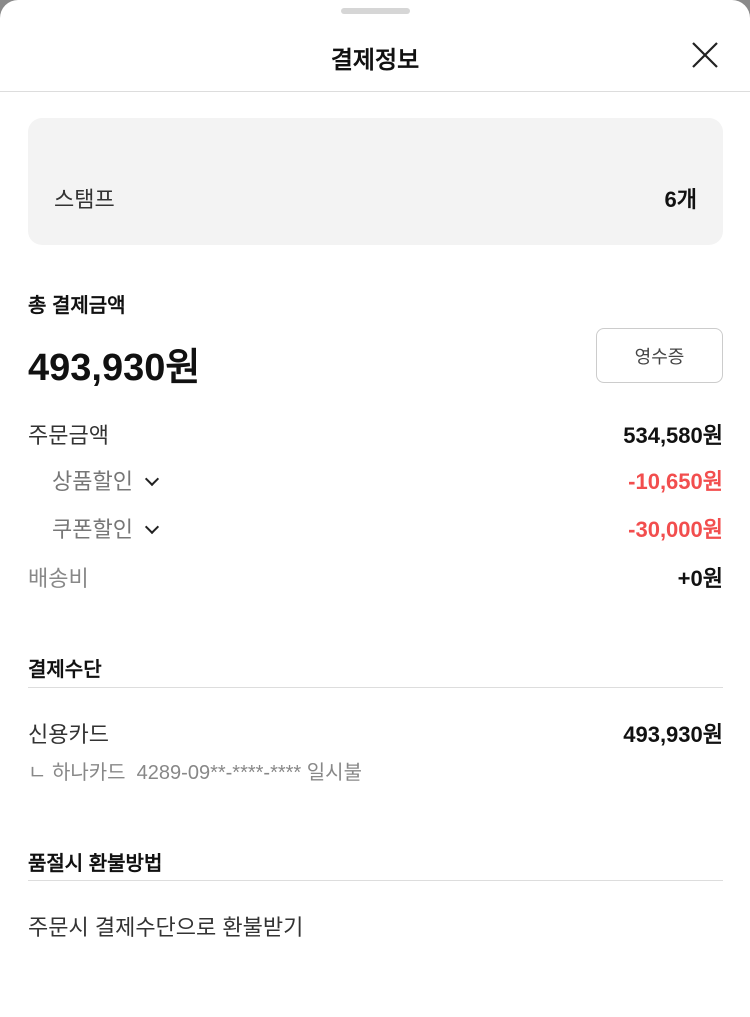 The width and height of the screenshot is (750, 1017). I want to click on payment-amount: 493,930원, so click(673, 734).